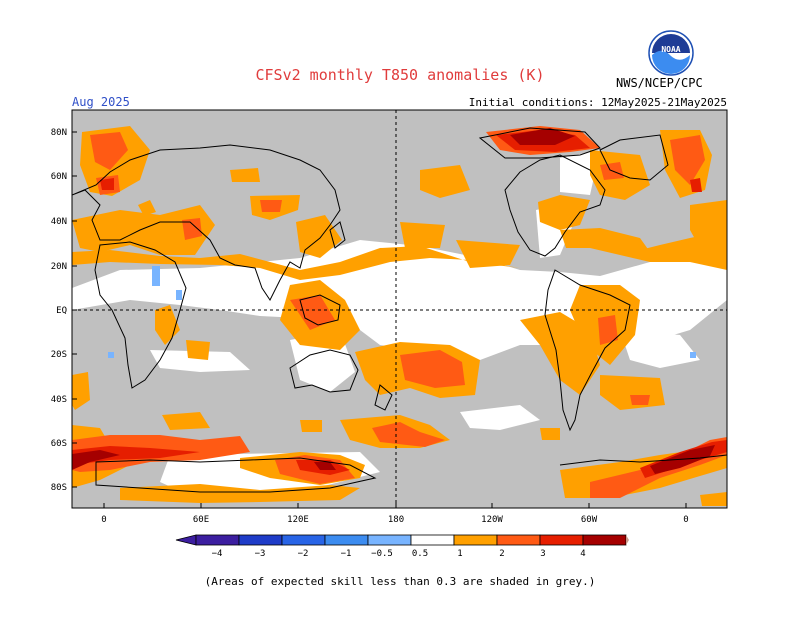 The image size is (800, 618). I want to click on initial-conditions: Initial conditions: 12May2025-21May2025, so click(597, 102).